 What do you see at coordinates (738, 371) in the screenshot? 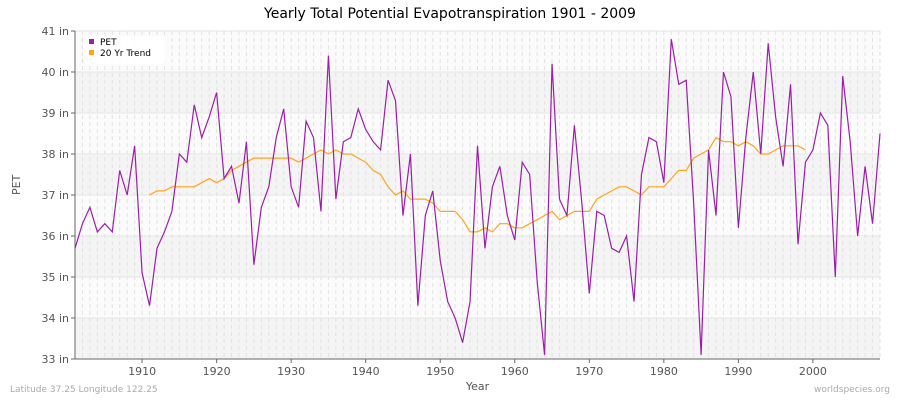
I see `x-tick-label: 1990` at bounding box center [738, 371].